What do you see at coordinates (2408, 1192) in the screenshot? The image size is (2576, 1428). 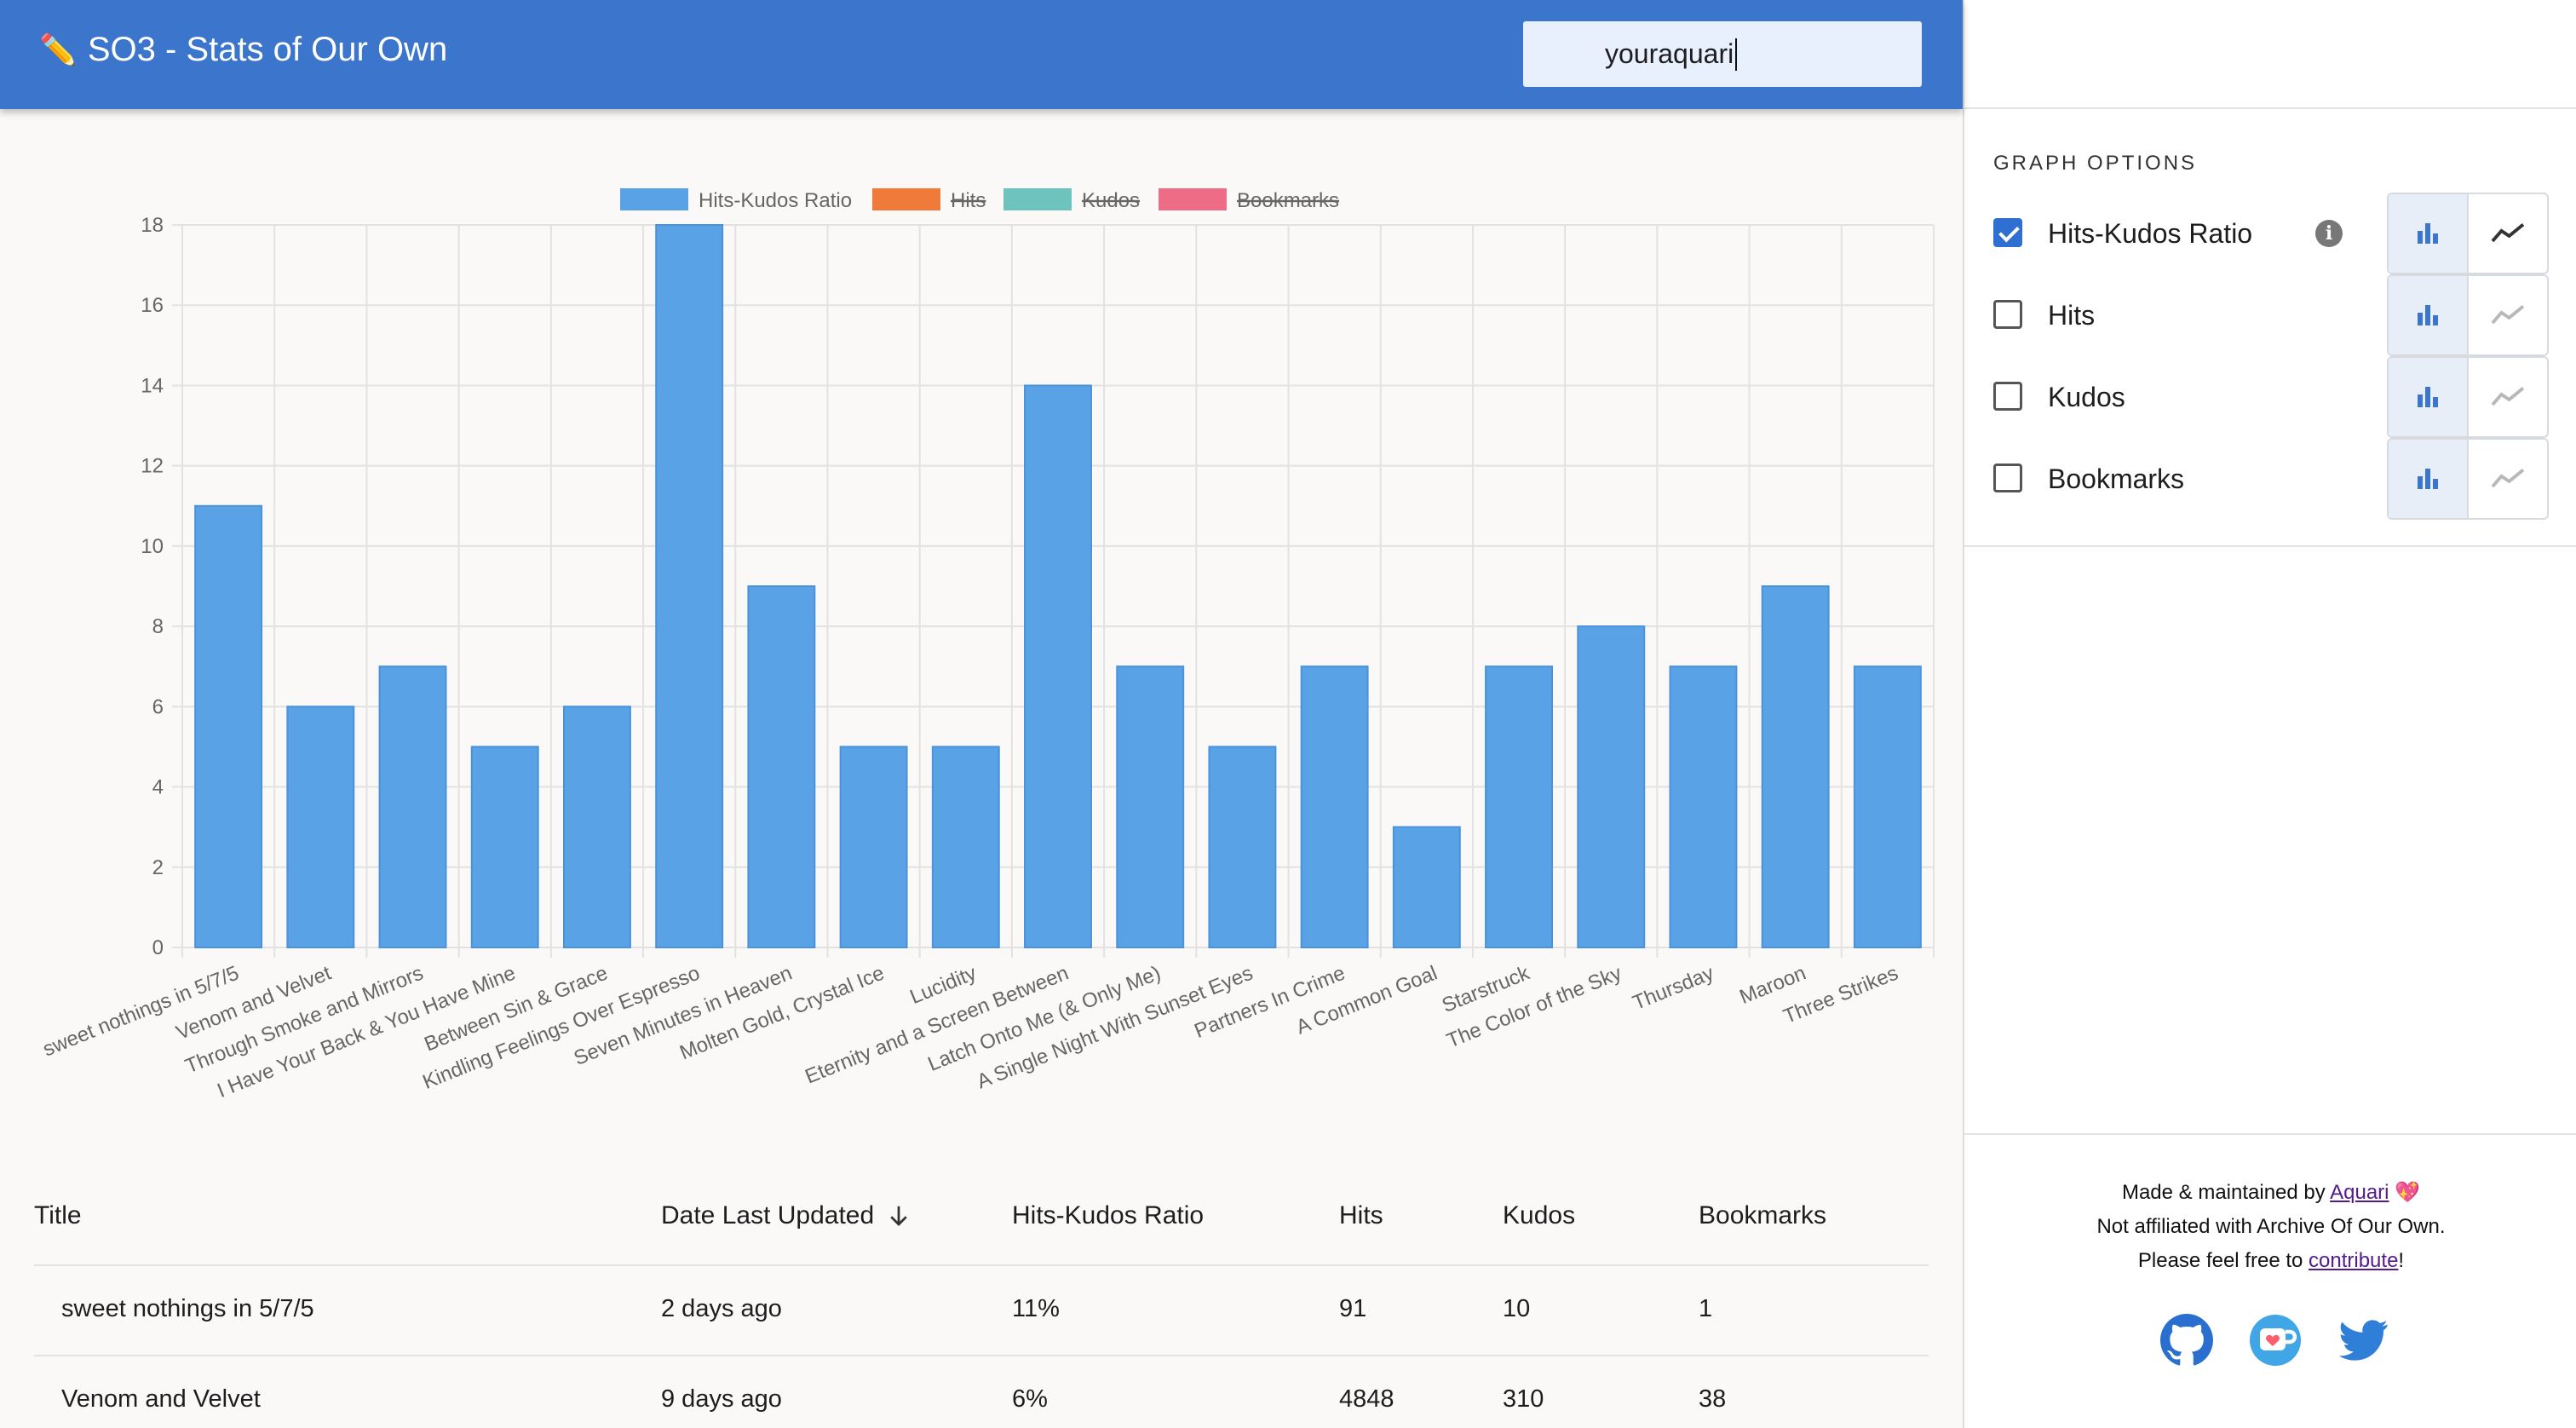 I see `heart-icon: 💖` at bounding box center [2408, 1192].